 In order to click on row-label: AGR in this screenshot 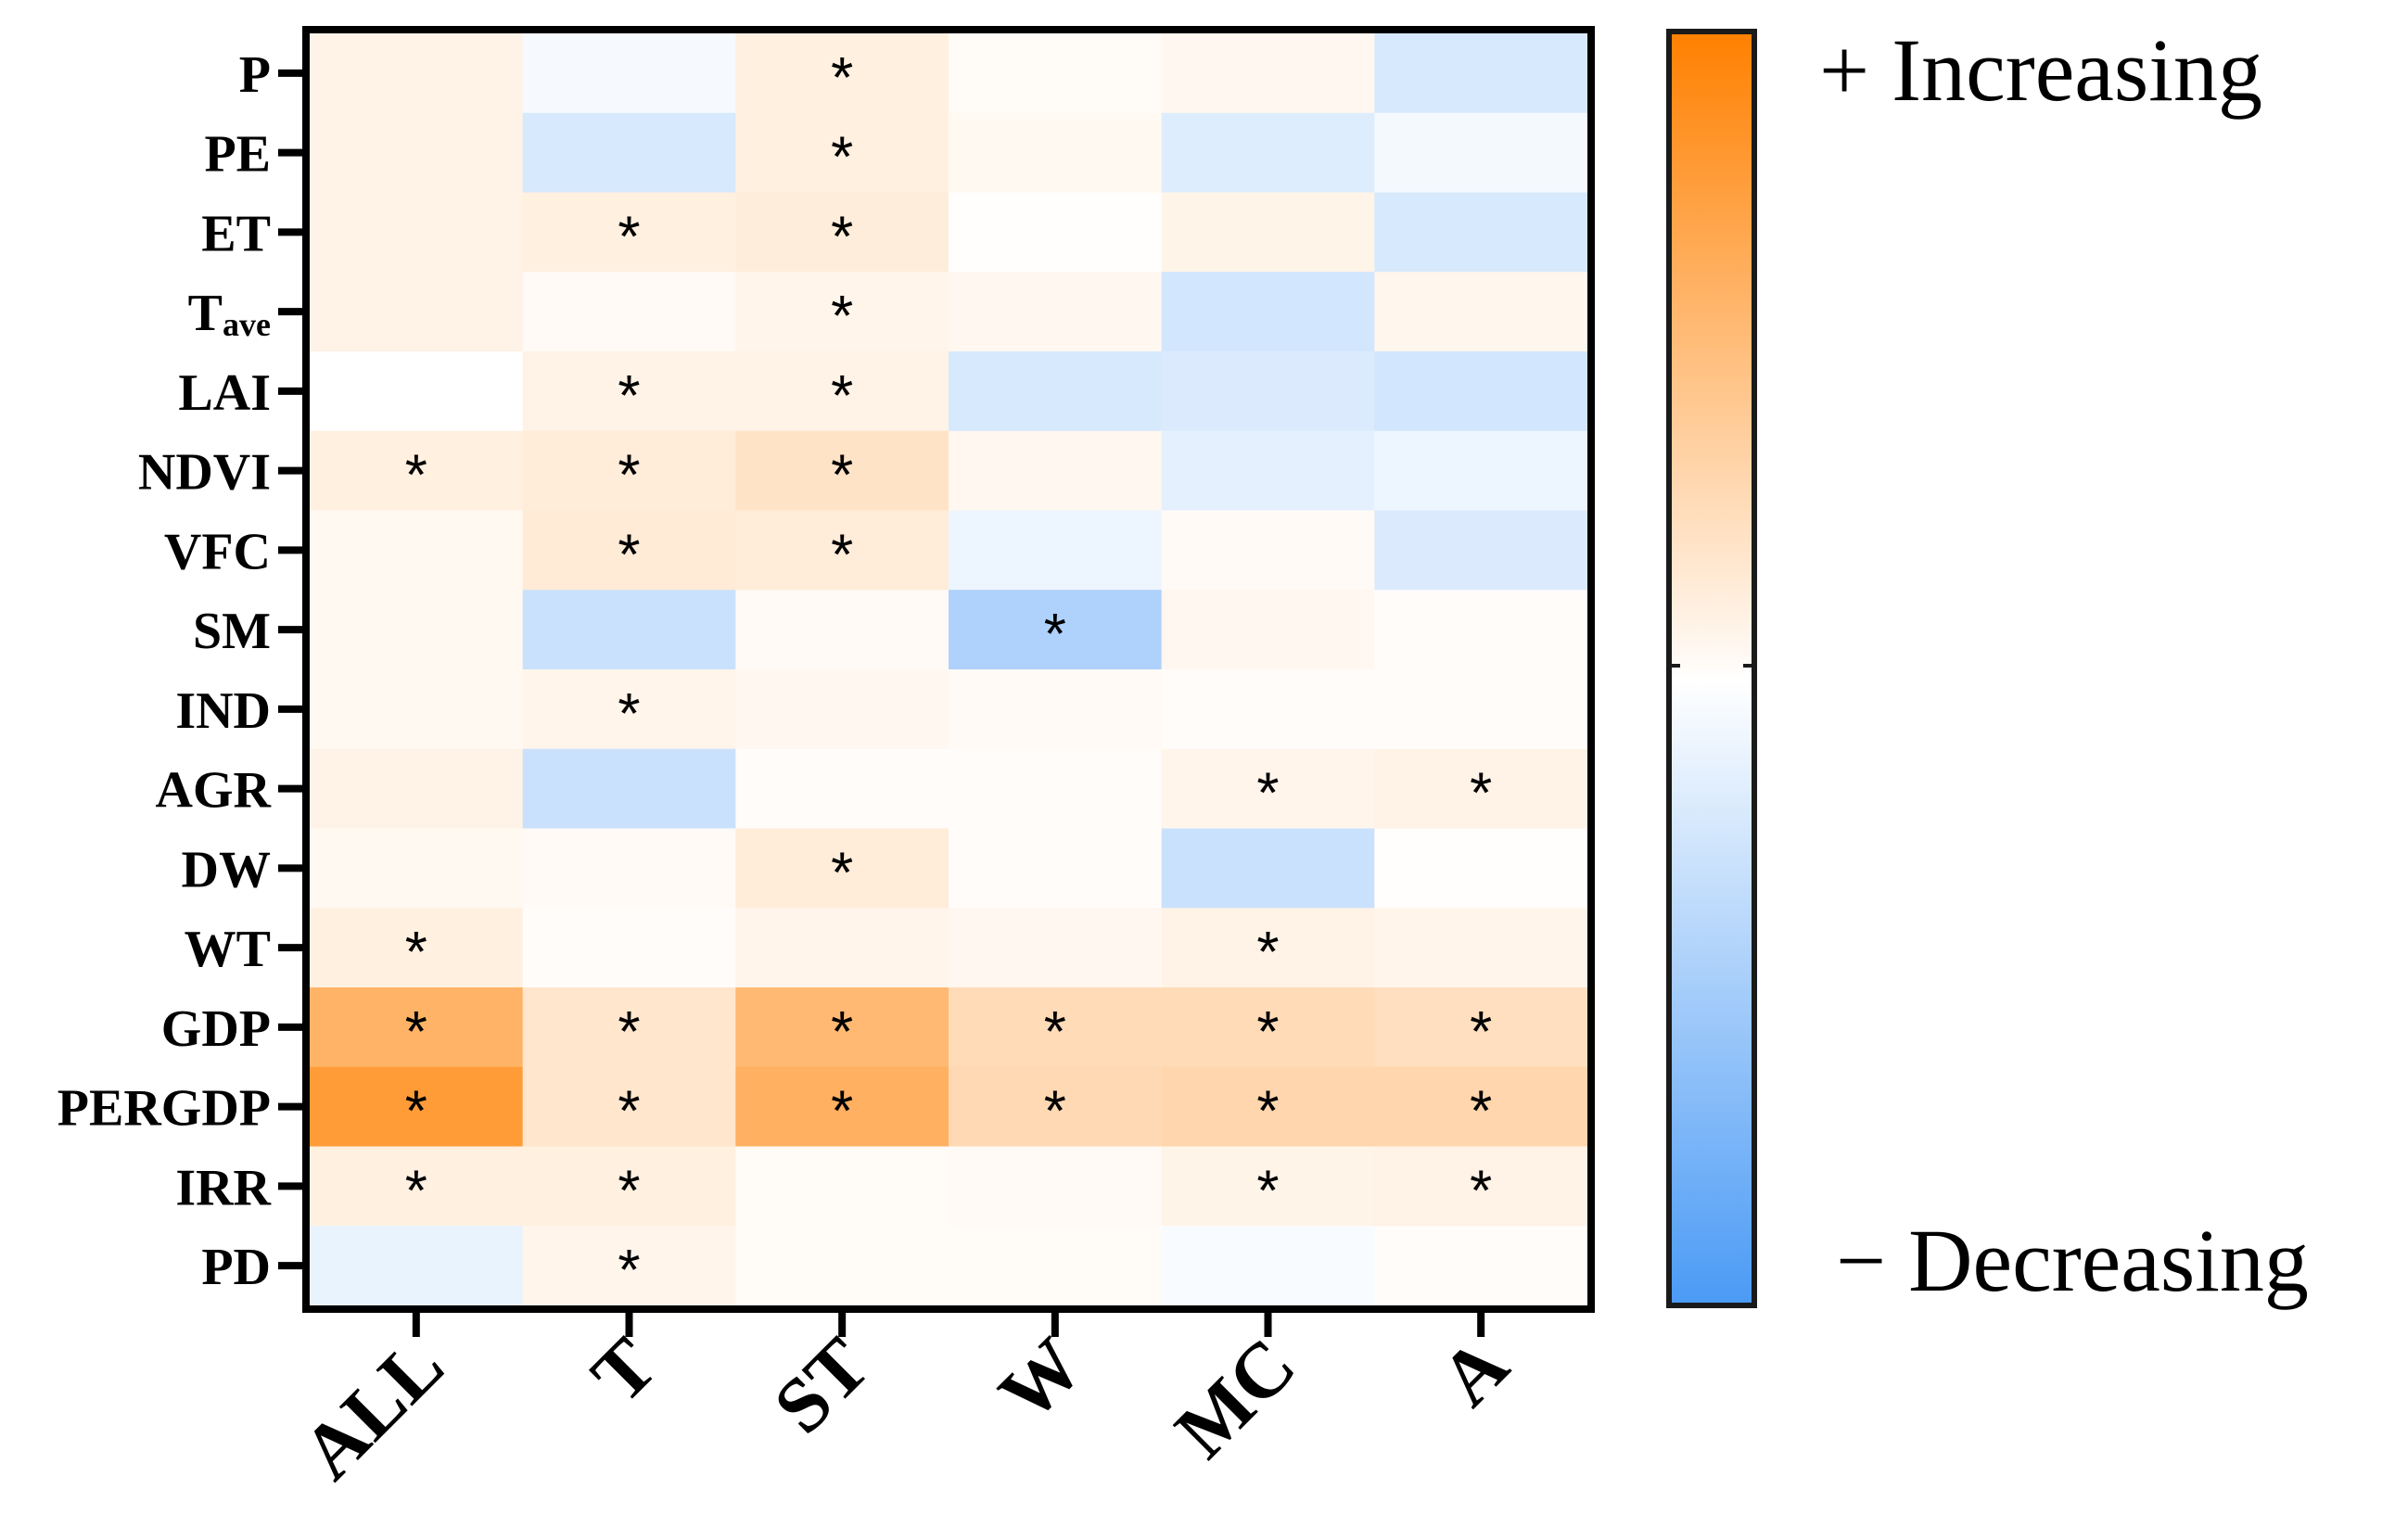, I will do `click(214, 791)`.